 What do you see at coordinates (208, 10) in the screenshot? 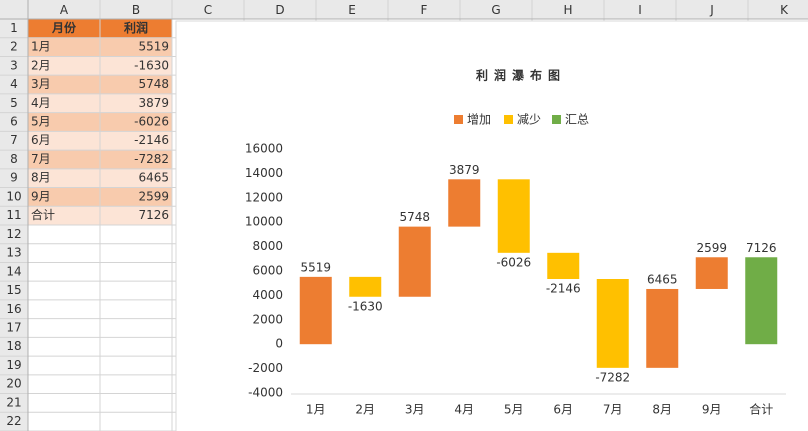
I see `column-header: C` at bounding box center [208, 10].